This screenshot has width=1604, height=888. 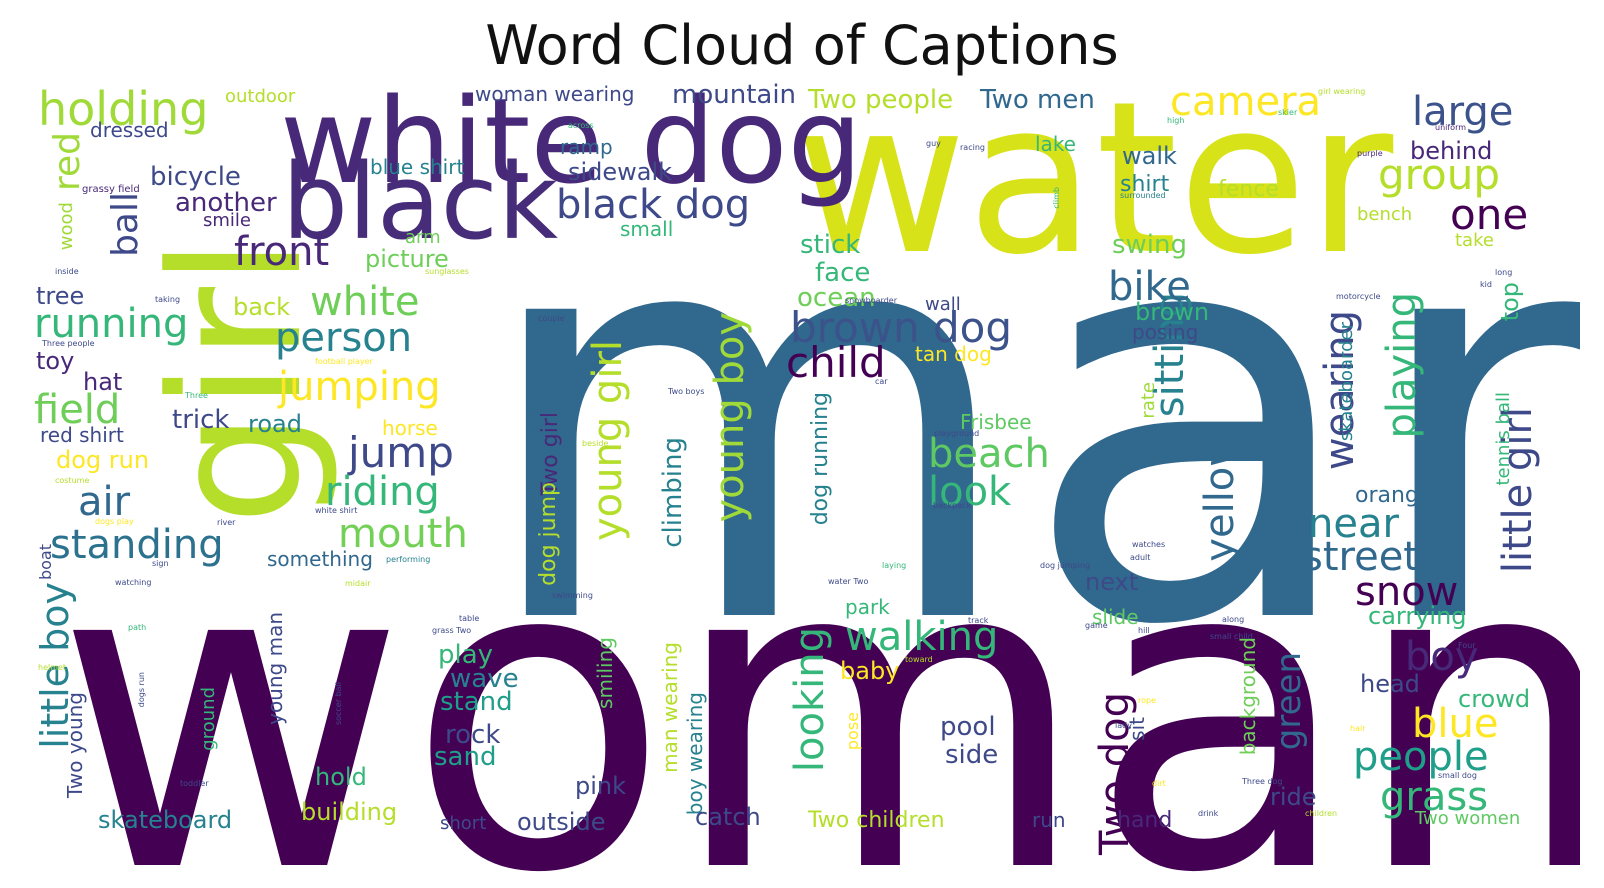 What do you see at coordinates (1165, 332) in the screenshot?
I see `cloud-word: posing` at bounding box center [1165, 332].